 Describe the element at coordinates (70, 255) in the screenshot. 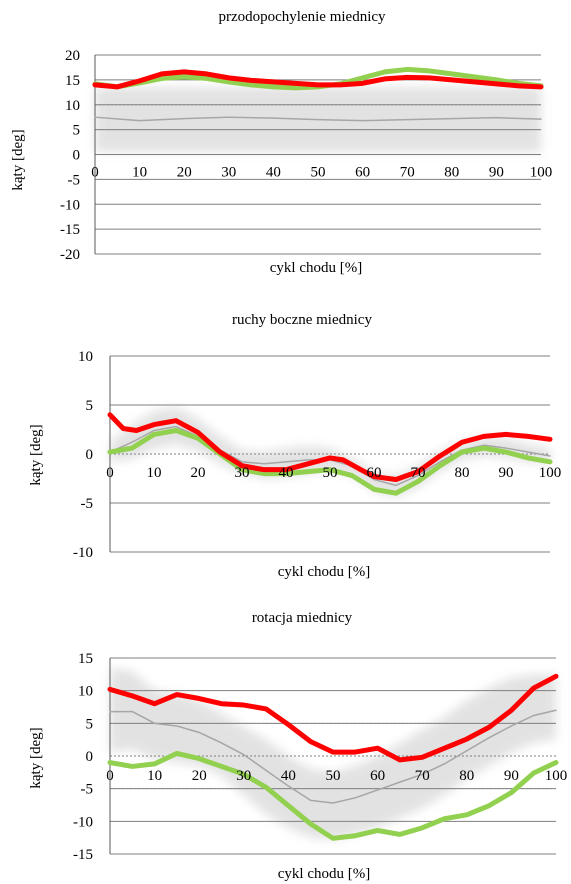

I see `y-tick-label: -20` at that location.